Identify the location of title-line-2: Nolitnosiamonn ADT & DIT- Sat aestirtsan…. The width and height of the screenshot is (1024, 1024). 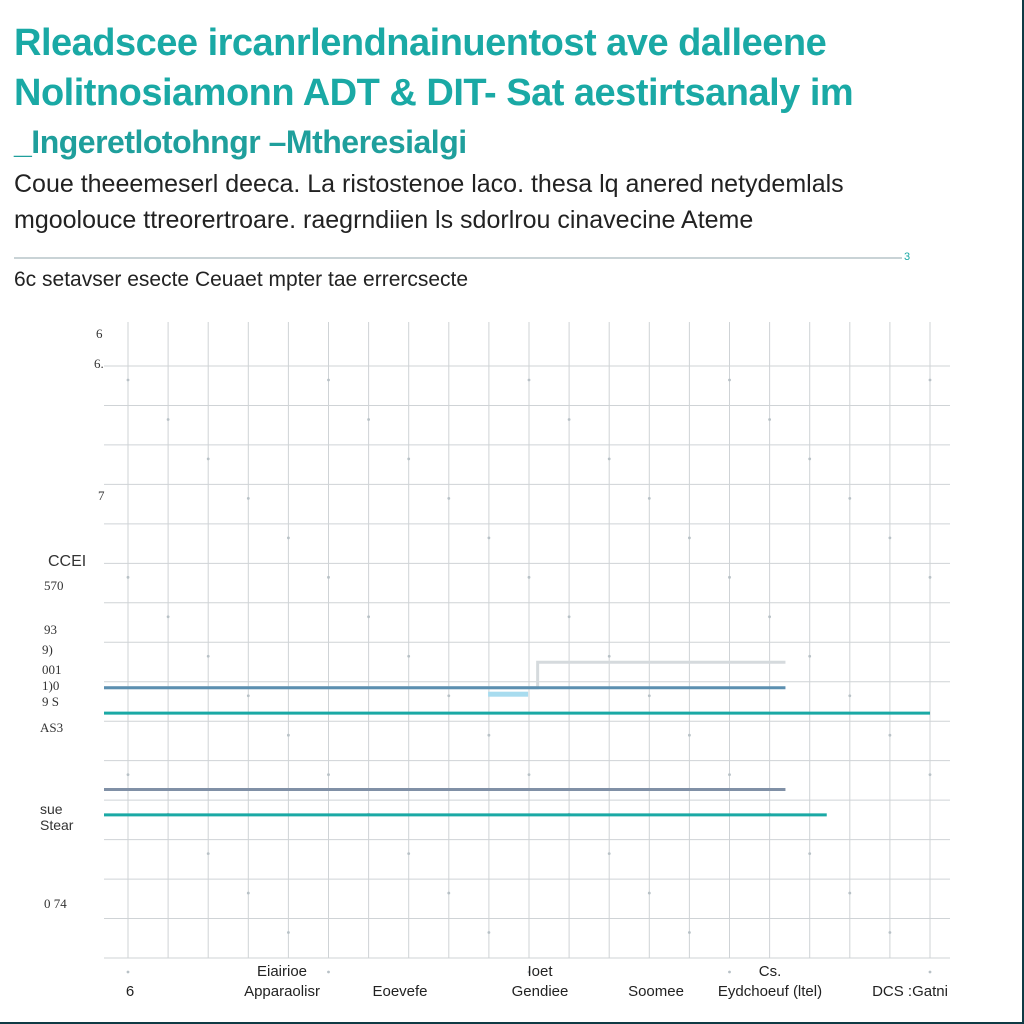
(434, 93).